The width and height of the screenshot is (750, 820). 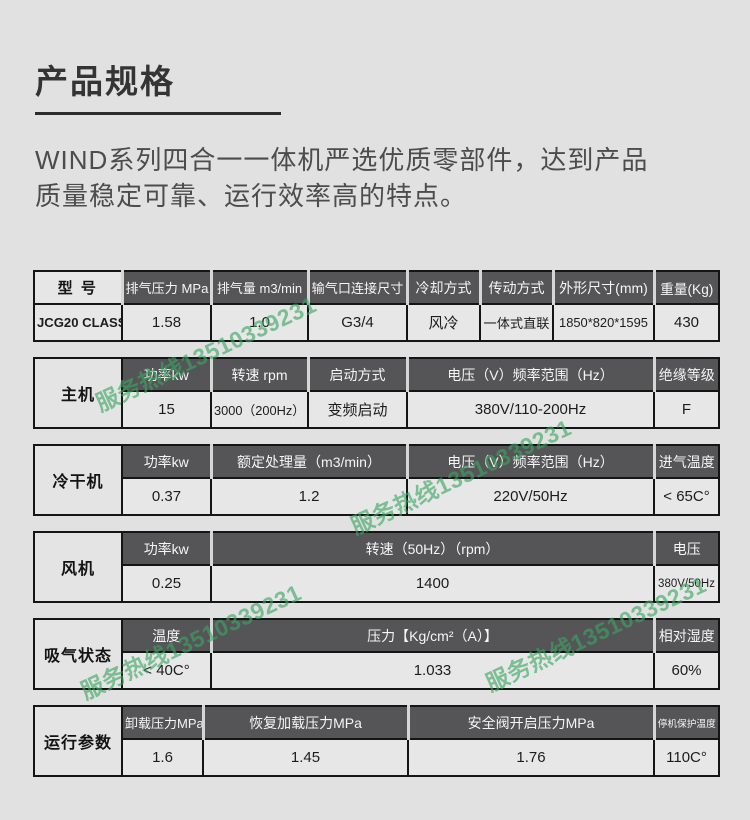 What do you see at coordinates (166, 670) in the screenshot?
I see `value-cell: < 40C°` at bounding box center [166, 670].